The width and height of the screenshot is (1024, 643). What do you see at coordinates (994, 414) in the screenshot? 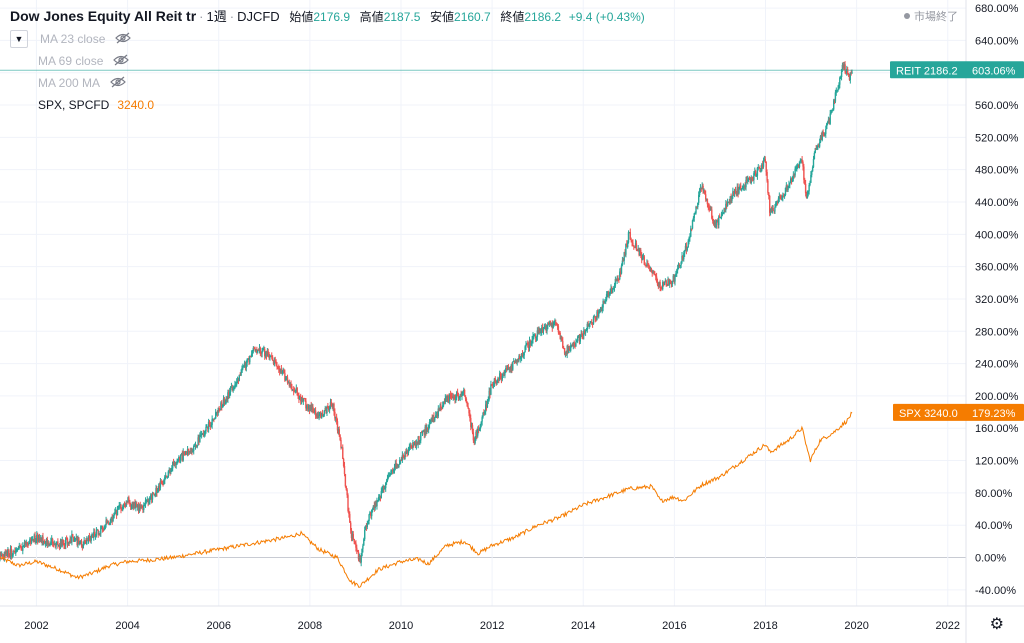
I see `svg-text: 179.23%` at bounding box center [994, 414].